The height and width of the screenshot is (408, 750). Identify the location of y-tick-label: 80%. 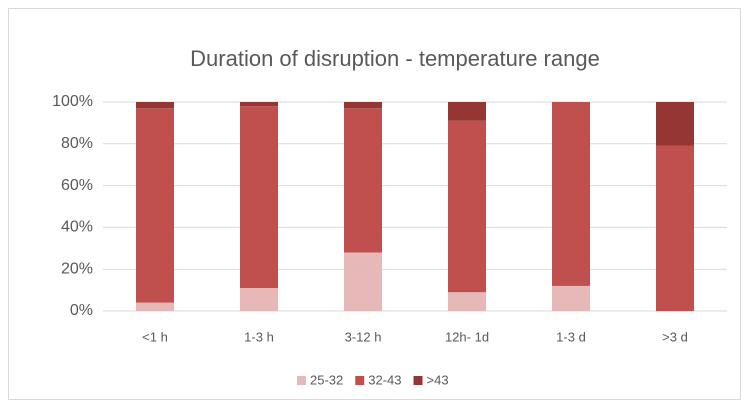
(77, 143).